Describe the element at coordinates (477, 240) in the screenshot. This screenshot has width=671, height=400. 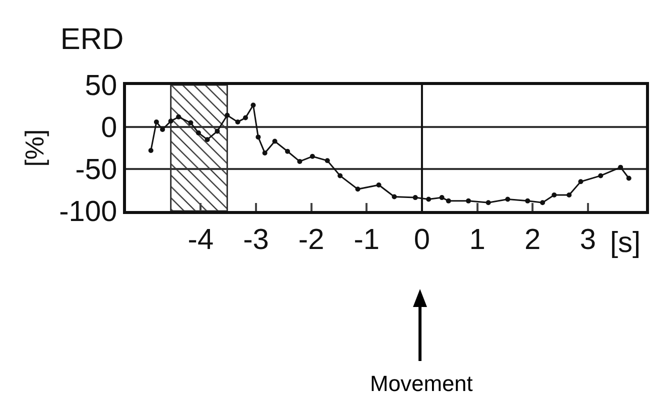
I see `x-tick-label: 1` at that location.